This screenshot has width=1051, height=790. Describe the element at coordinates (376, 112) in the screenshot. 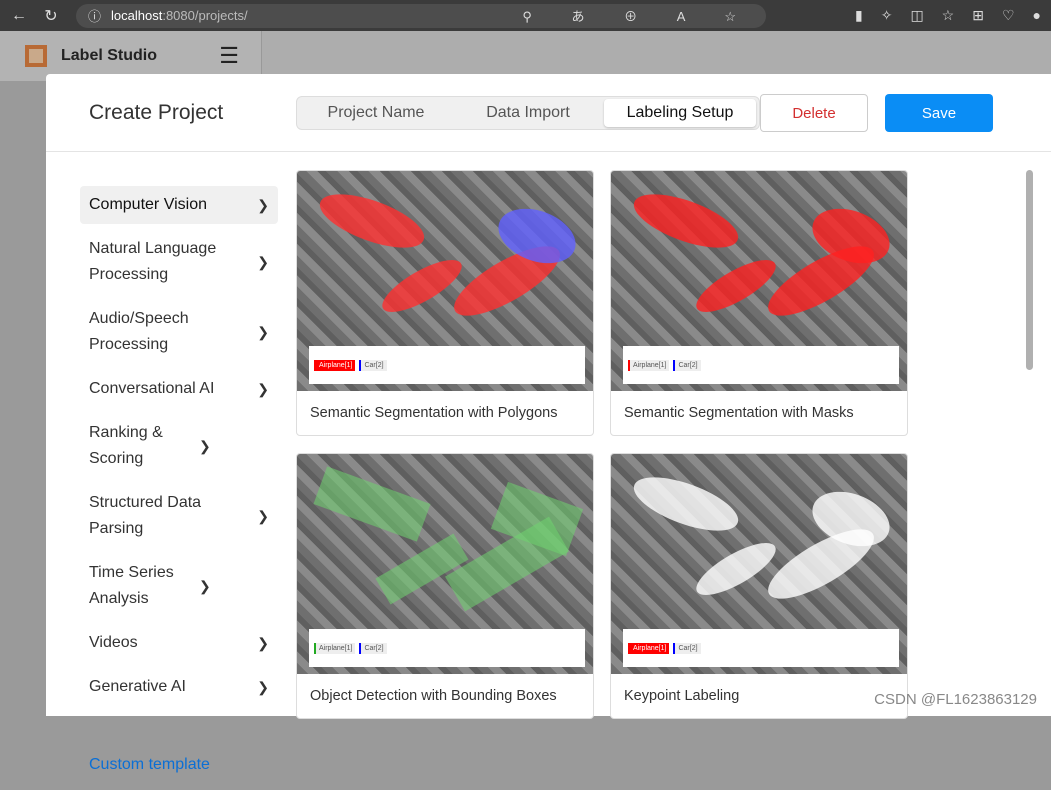

I see `tab-project-name: Project Name` at that location.